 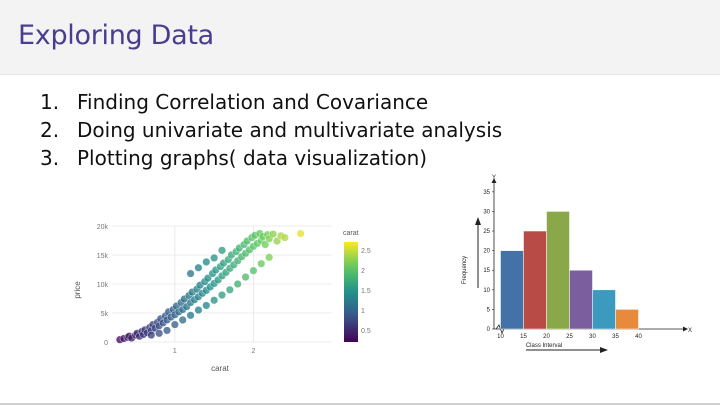 What do you see at coordinates (252, 158) in the screenshot?
I see `bullet-text: Plotting graphs( data visualization)` at bounding box center [252, 158].